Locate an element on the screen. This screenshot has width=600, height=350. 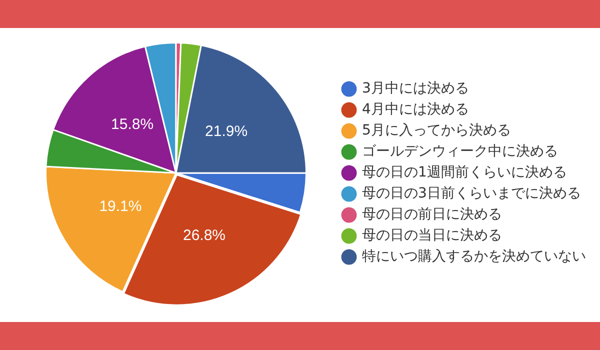
legend-label: 特にいつ購入するかを決めていない is located at coordinates (474, 256).